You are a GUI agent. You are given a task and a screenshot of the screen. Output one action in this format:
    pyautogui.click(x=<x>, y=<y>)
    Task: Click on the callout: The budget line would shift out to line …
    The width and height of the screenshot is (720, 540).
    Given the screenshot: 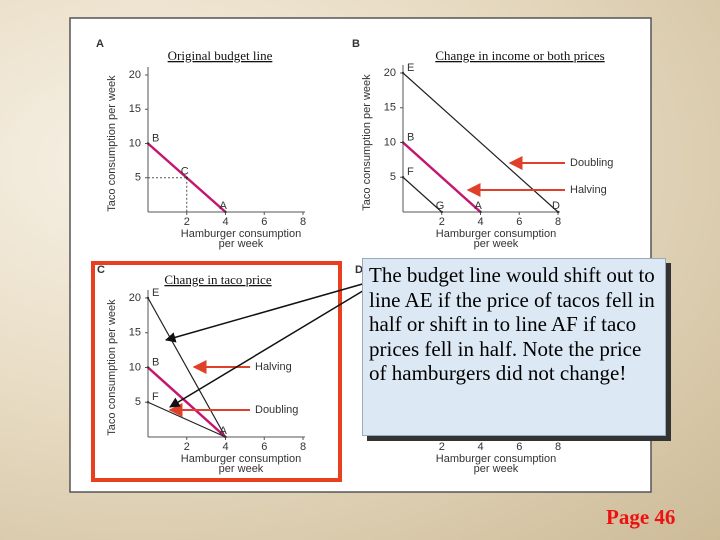 What is the action you would take?
    pyautogui.click(x=514, y=347)
    